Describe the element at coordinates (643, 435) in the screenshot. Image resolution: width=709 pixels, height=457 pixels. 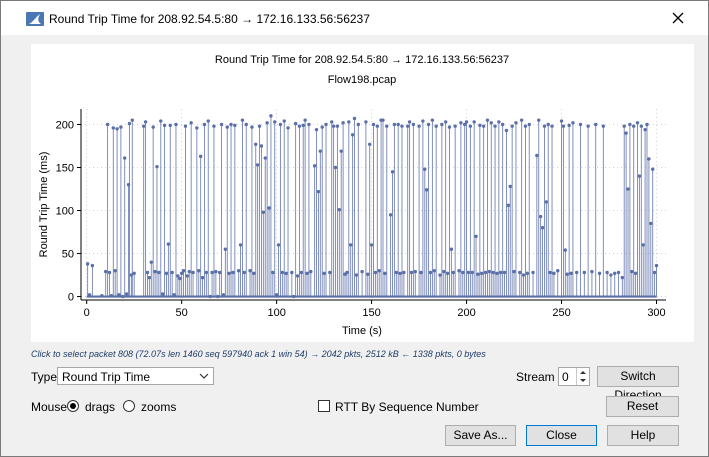
I see `help-button: Help` at that location.